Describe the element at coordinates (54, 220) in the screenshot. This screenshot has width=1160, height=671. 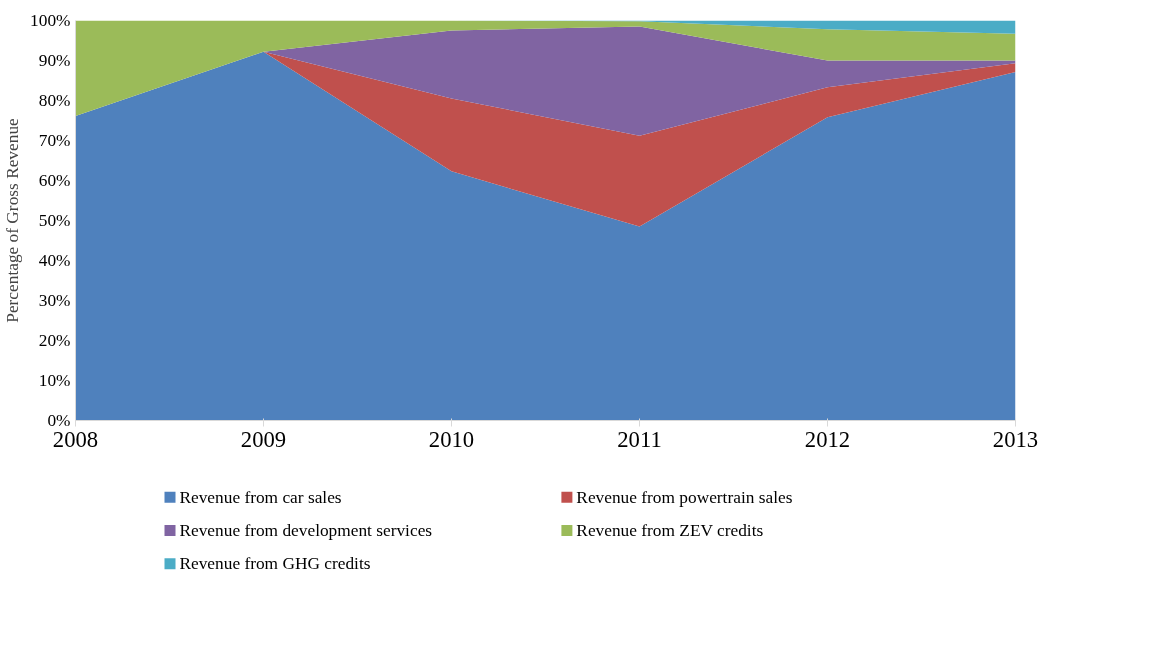
I see `y-tick-label: 50%` at that location.